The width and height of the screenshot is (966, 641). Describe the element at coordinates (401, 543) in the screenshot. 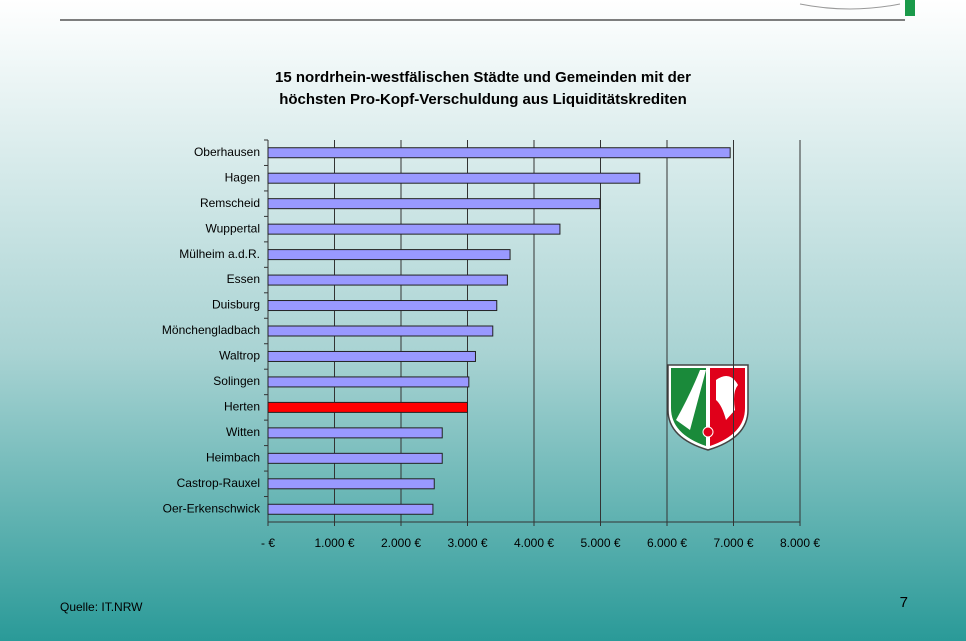

I see `x-tick-label: 2.000 €` at that location.